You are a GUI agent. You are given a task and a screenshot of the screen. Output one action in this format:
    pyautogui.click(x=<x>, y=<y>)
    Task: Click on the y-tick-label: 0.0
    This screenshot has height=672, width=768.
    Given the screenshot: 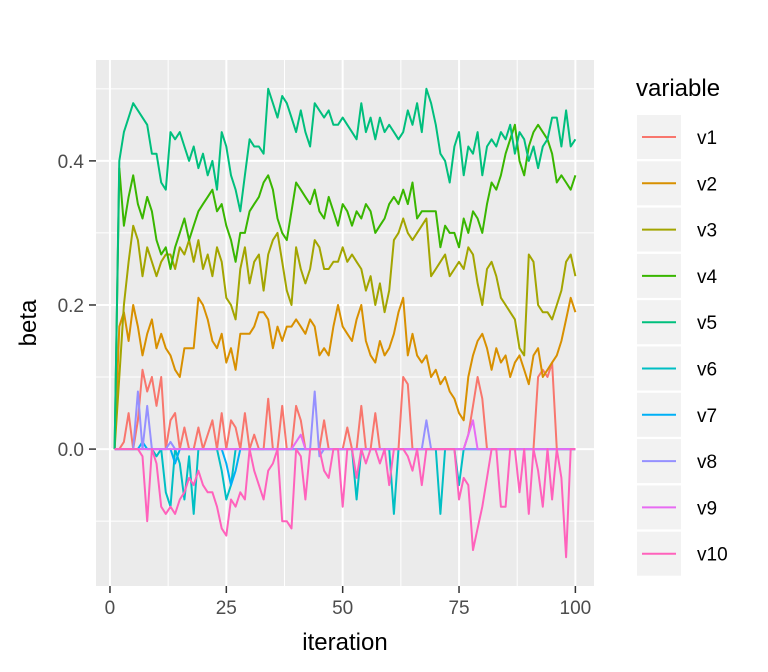 What is the action you would take?
    pyautogui.click(x=71, y=450)
    